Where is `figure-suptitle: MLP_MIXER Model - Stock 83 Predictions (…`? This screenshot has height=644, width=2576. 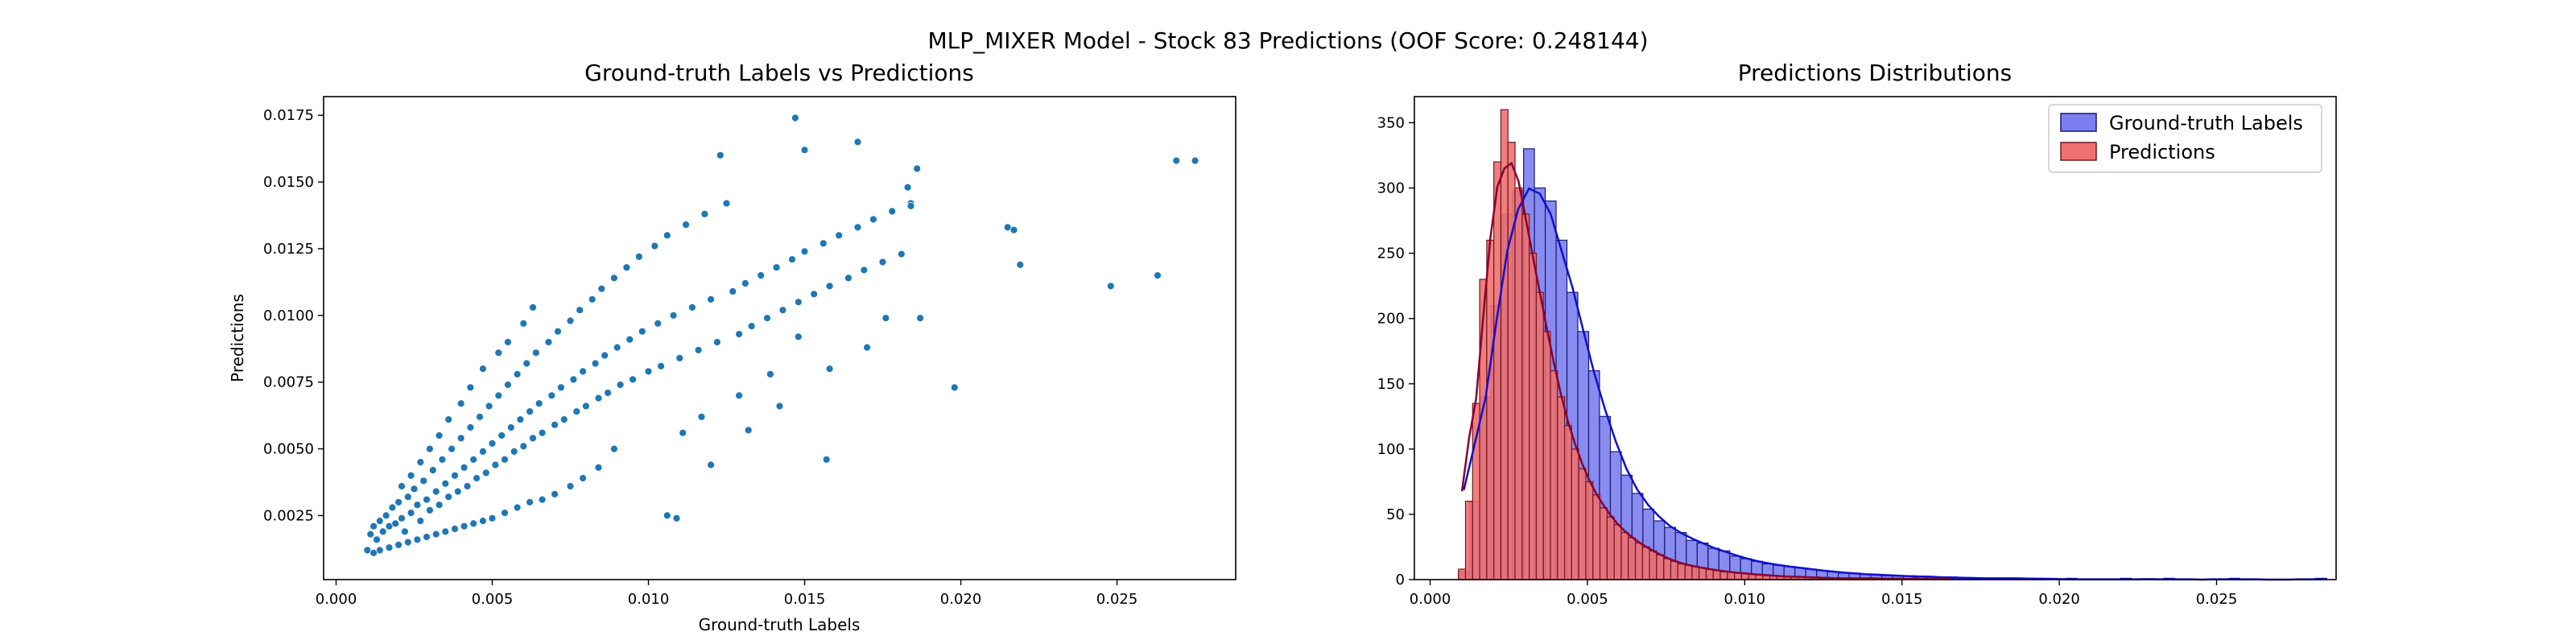
figure-suptitle: MLP_MIXER Model - Stock 83 Predictions (… is located at coordinates (1287, 40).